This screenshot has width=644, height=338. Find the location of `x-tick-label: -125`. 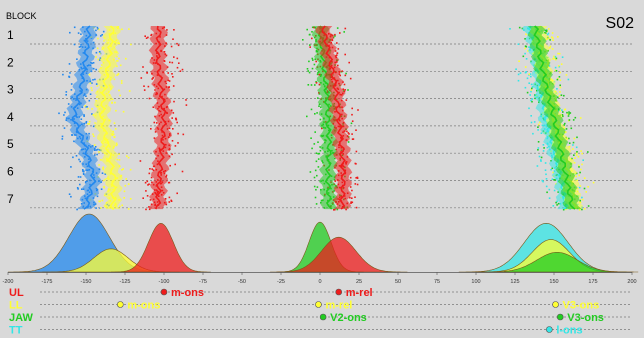

x-tick-label: -125 is located at coordinates (124, 282).